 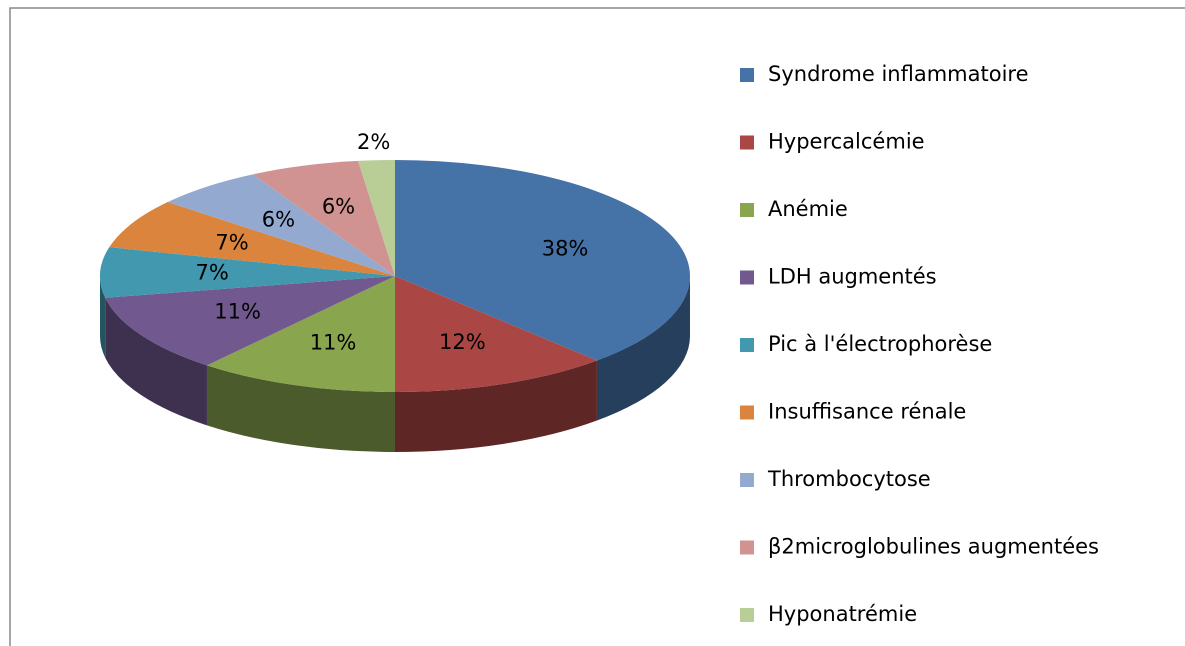 I want to click on legend-label: Hyponatrémie, so click(x=842, y=614).